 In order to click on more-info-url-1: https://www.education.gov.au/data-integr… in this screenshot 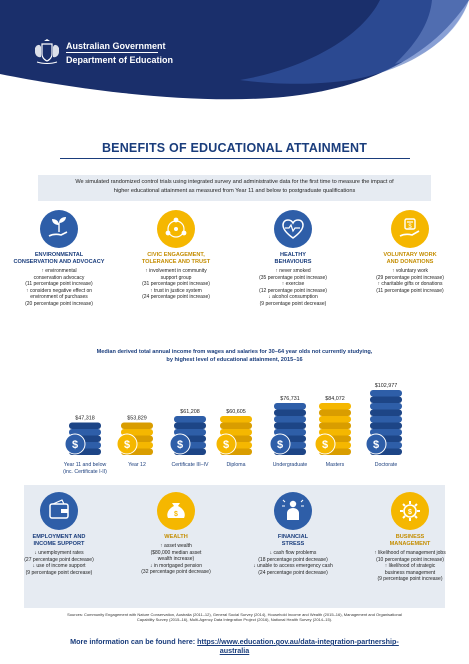, I will do `click(298, 641)`.